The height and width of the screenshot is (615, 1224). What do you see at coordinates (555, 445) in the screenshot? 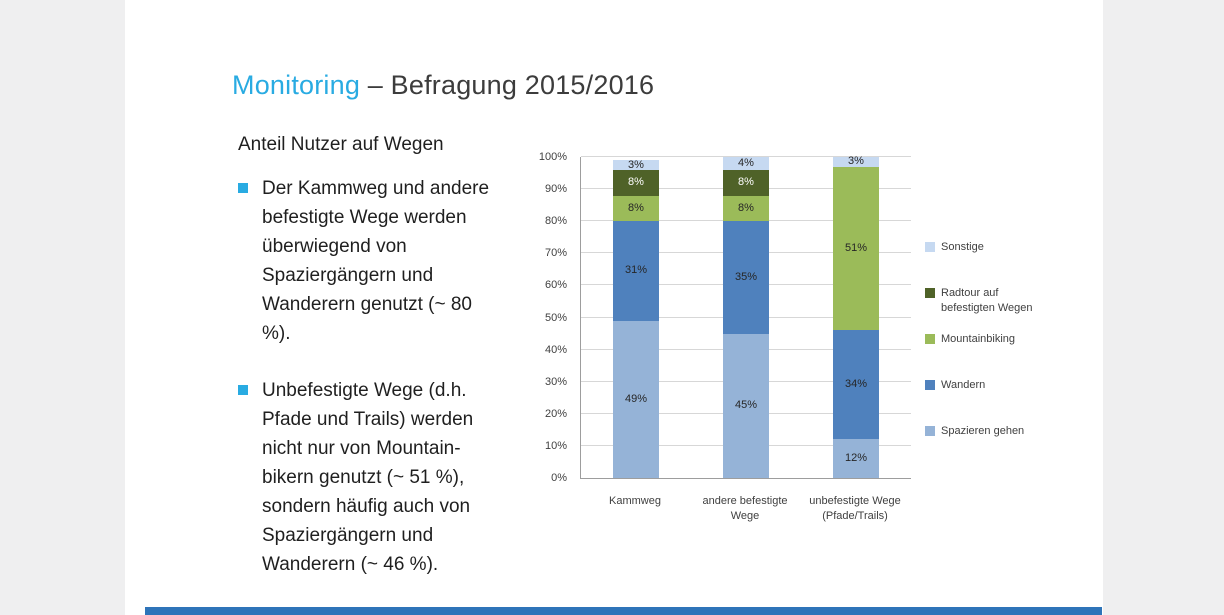
I see `y-tick-label: 10%` at bounding box center [555, 445].